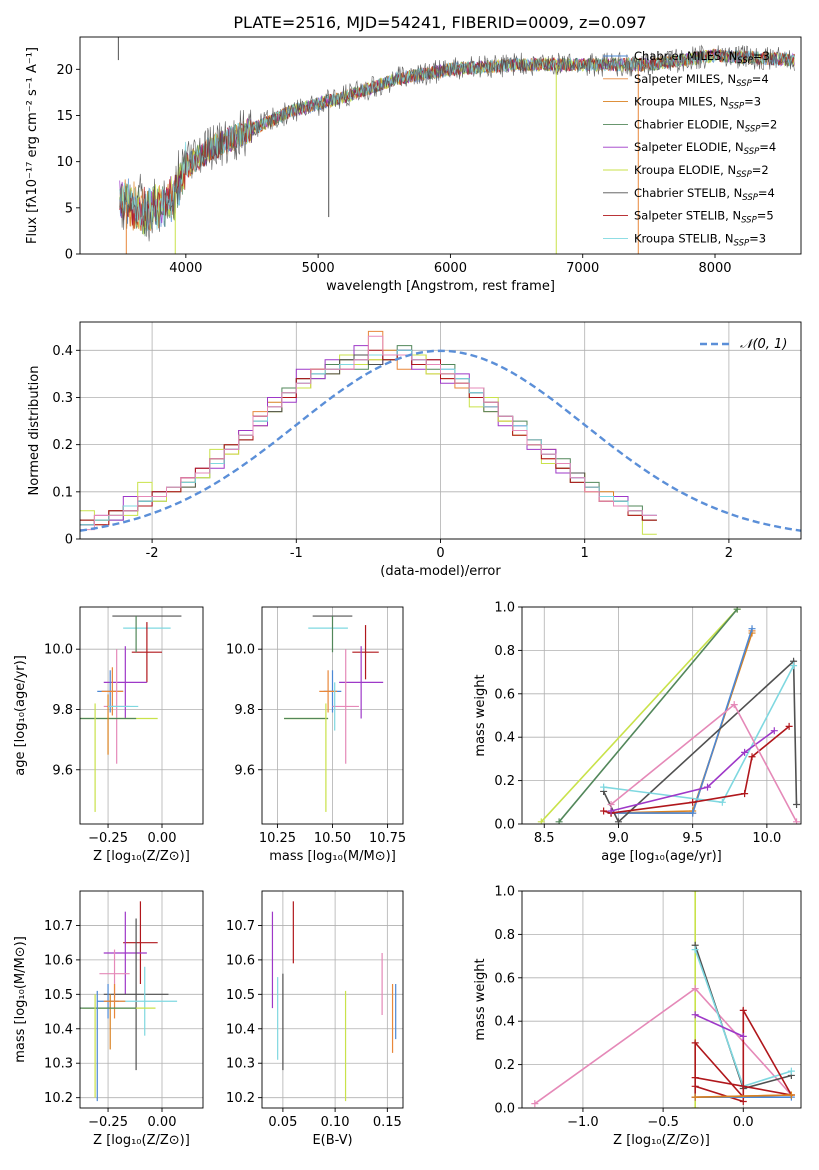 Image resolution: width=819 pixels, height=1170 pixels. What do you see at coordinates (240, 926) in the screenshot?
I see `mass_vs_ebv-ytick-label: 10.7` at bounding box center [240, 926].